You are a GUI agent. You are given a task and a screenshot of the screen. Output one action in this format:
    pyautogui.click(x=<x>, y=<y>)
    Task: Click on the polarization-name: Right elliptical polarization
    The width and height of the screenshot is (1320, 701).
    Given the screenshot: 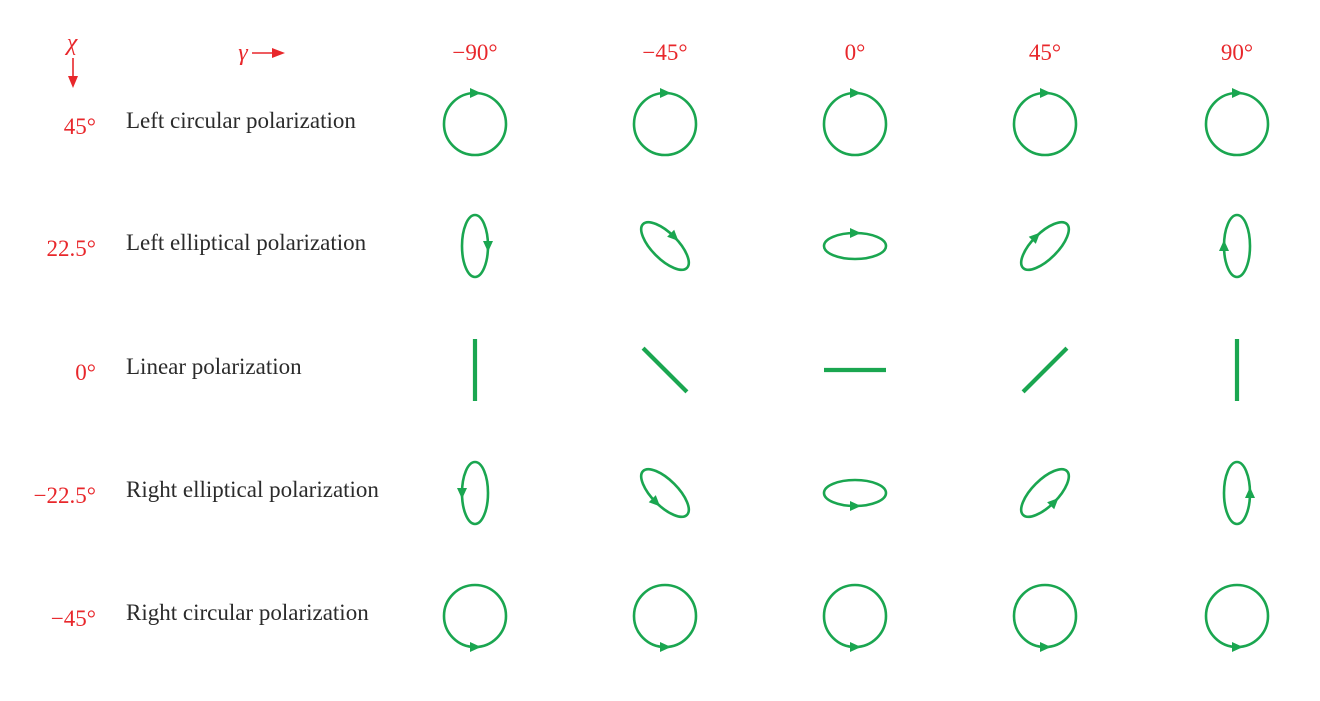 What is the action you would take?
    pyautogui.click(x=252, y=489)
    